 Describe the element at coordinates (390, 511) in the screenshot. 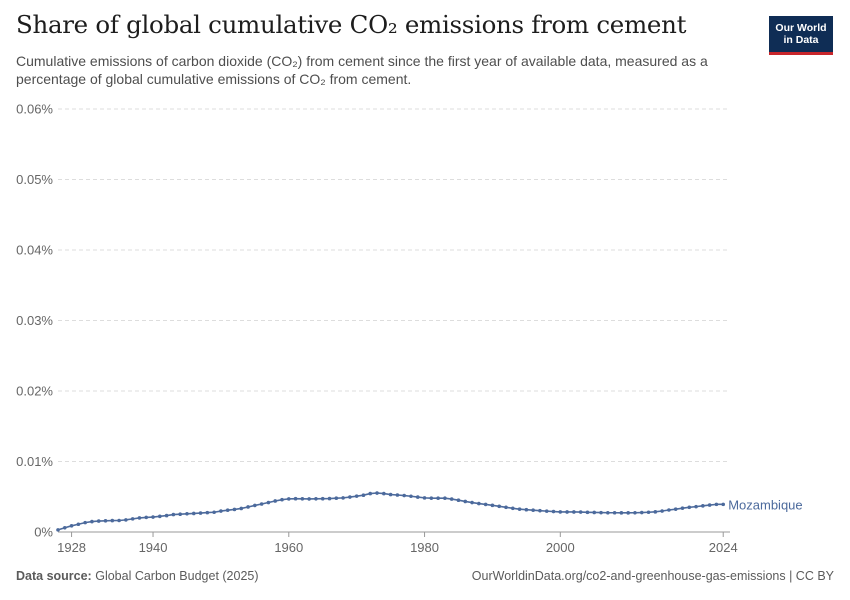

I see `series-line` at that location.